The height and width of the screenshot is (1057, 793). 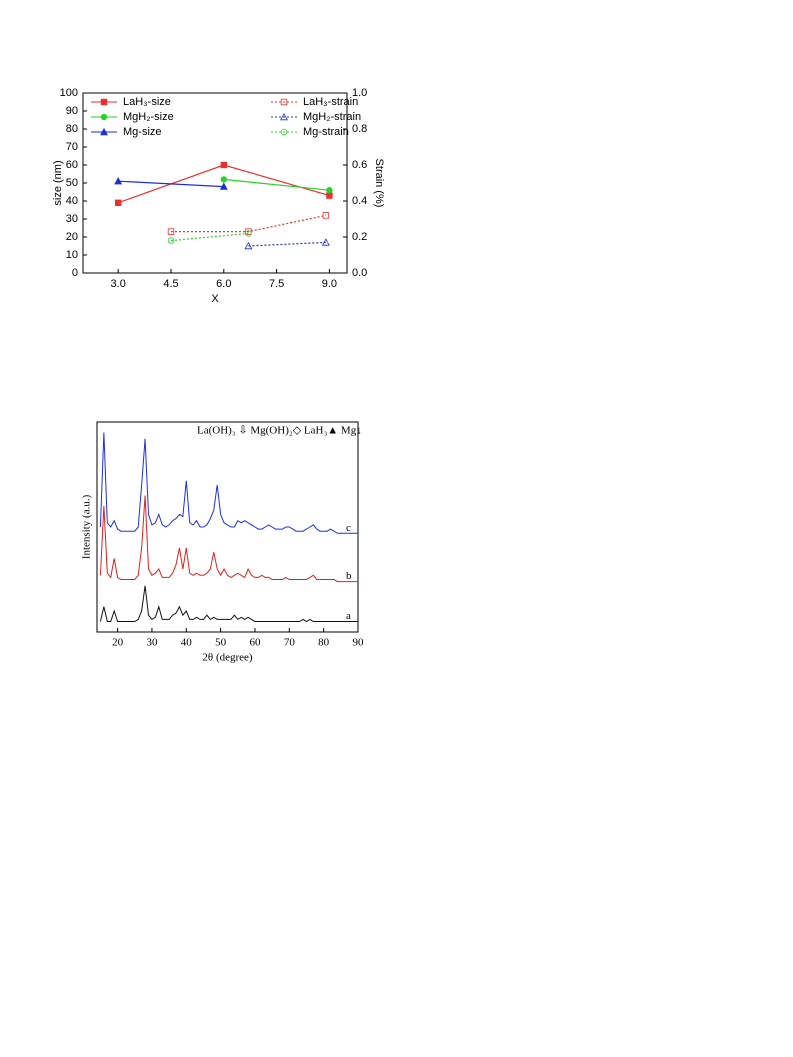 What do you see at coordinates (72, 219) in the screenshot?
I see `y-tick-label: 30` at bounding box center [72, 219].